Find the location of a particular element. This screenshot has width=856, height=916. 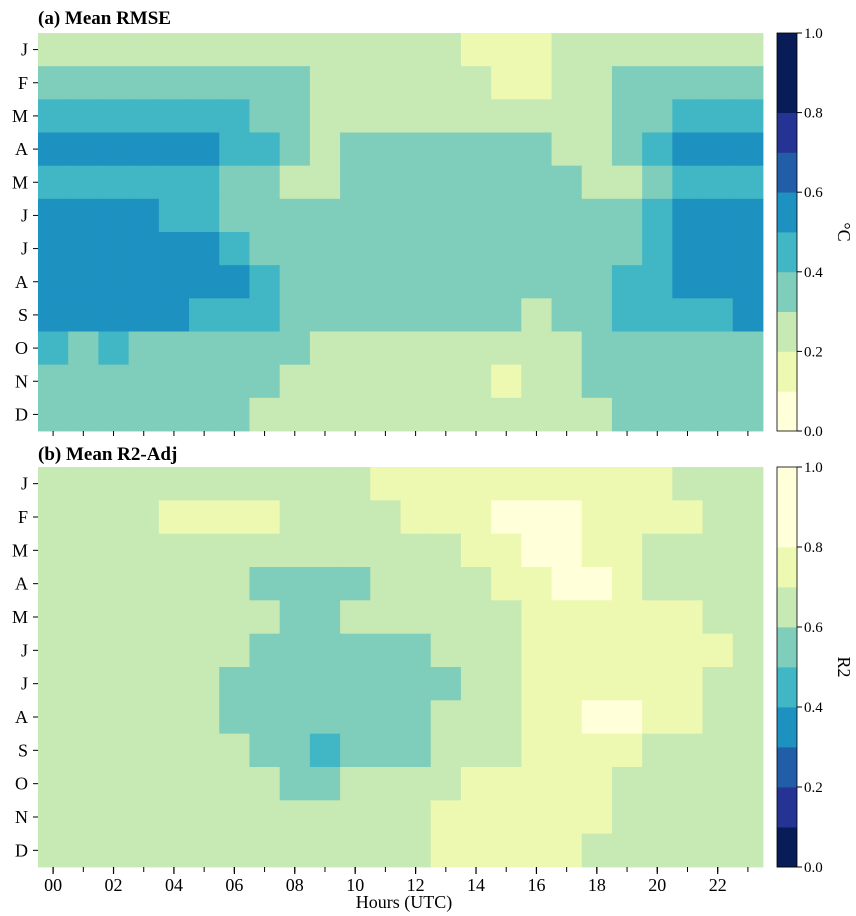

y-tick-label: M is located at coordinates (20, 550).